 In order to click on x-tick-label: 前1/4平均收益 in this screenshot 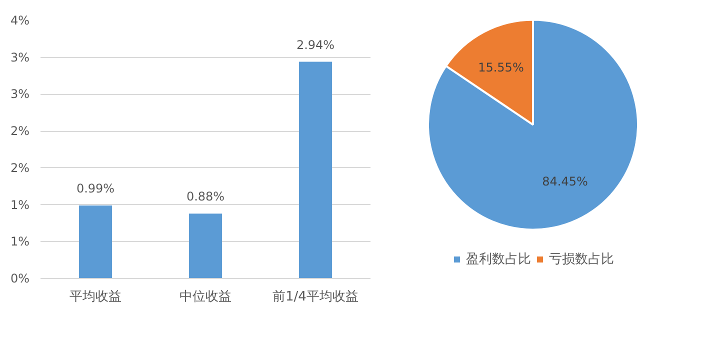, I will do `click(315, 297)`.